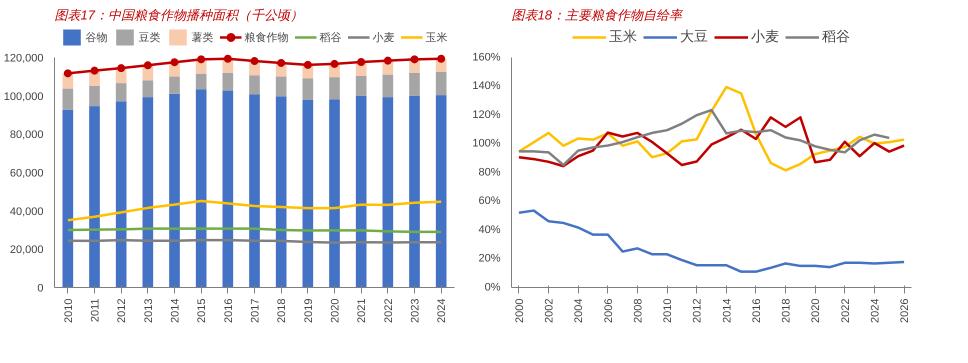 This screenshot has height=363, width=968. I want to click on y-tick-label: 120%, so click(486, 114).